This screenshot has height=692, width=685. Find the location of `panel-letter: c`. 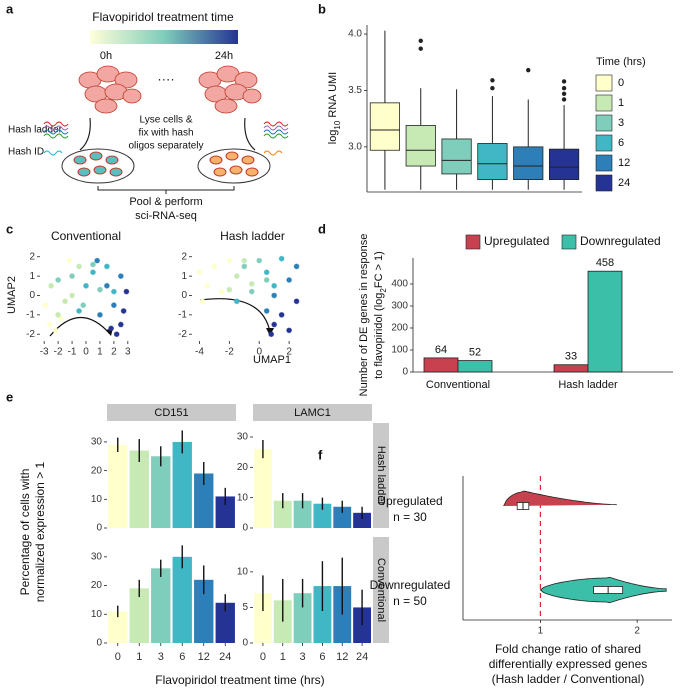

panel-letter: c is located at coordinates (9, 228).